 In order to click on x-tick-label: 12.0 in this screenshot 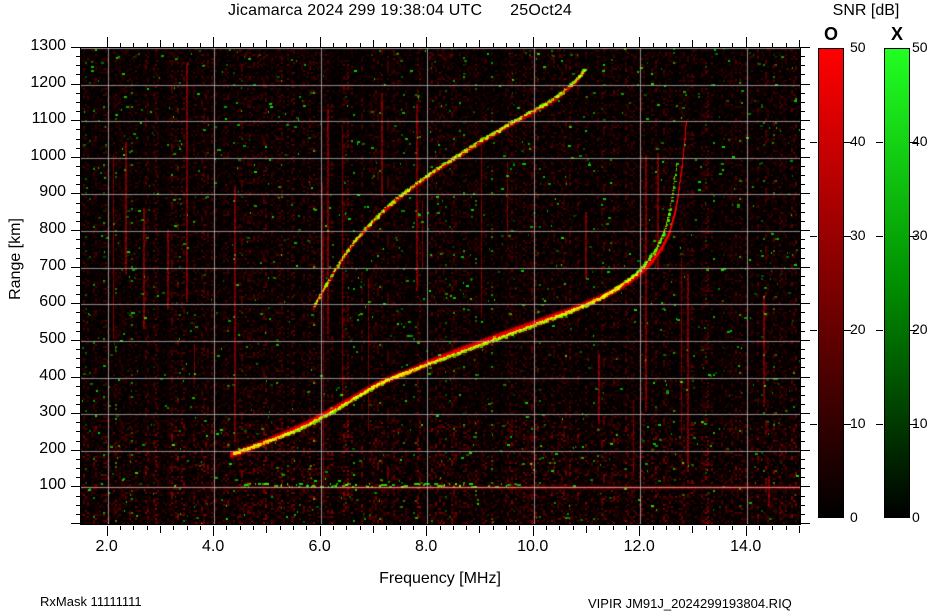, I will do `click(639, 546)`.